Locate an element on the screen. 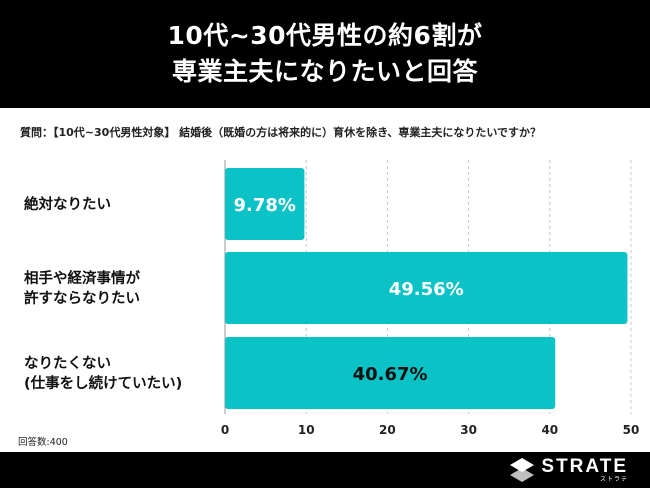  title-line-1: 10代~30代男性の約6割が is located at coordinates (325, 35).